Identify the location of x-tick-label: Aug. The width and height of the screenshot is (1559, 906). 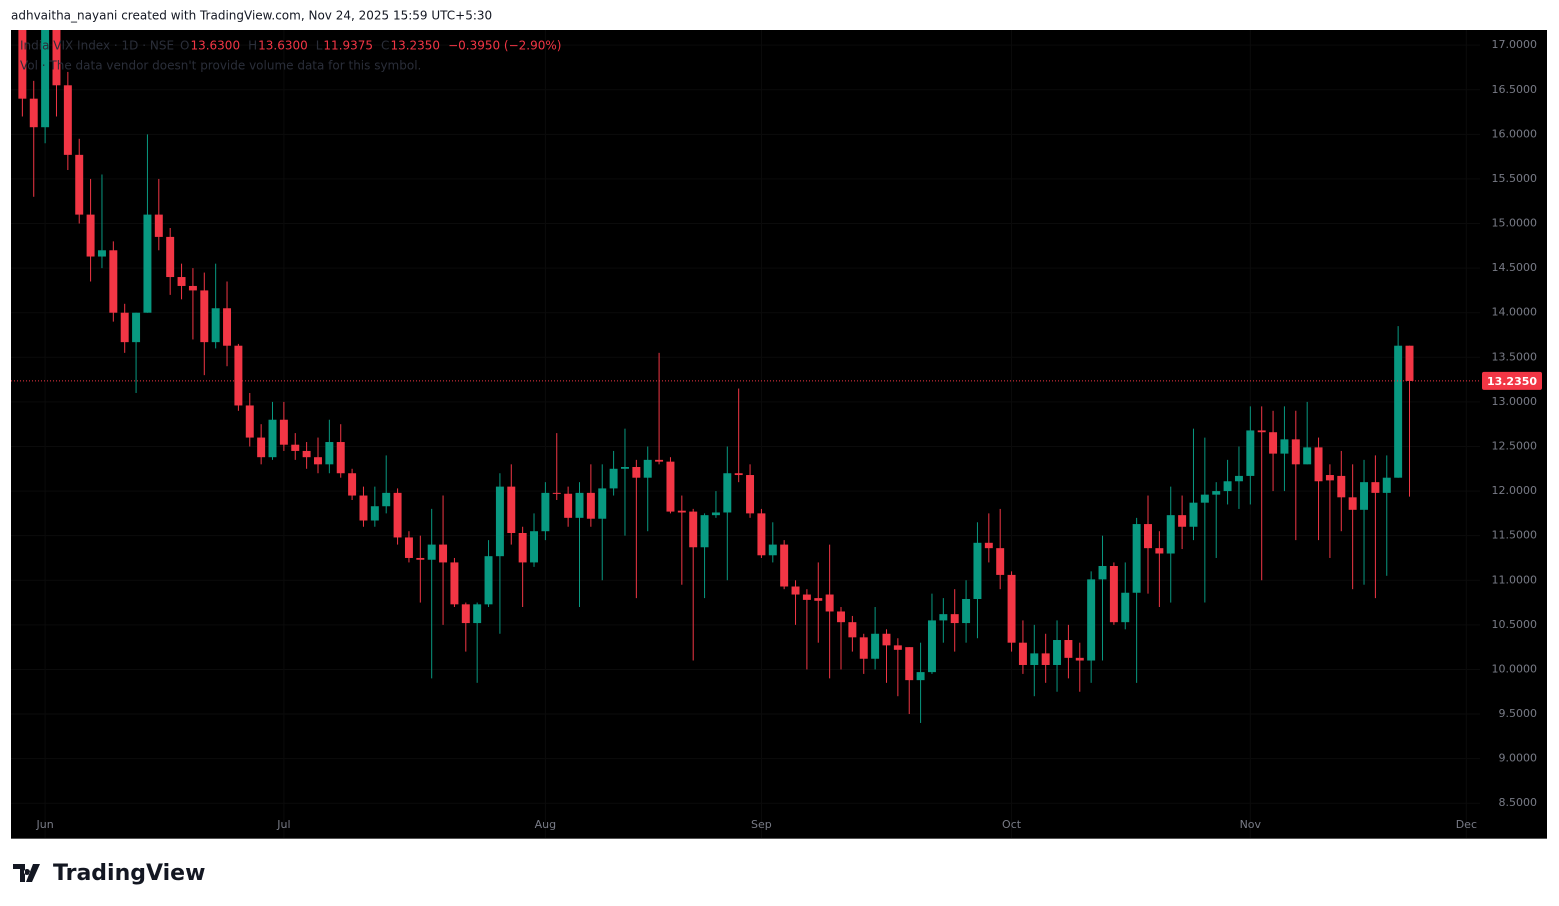
(545, 824).